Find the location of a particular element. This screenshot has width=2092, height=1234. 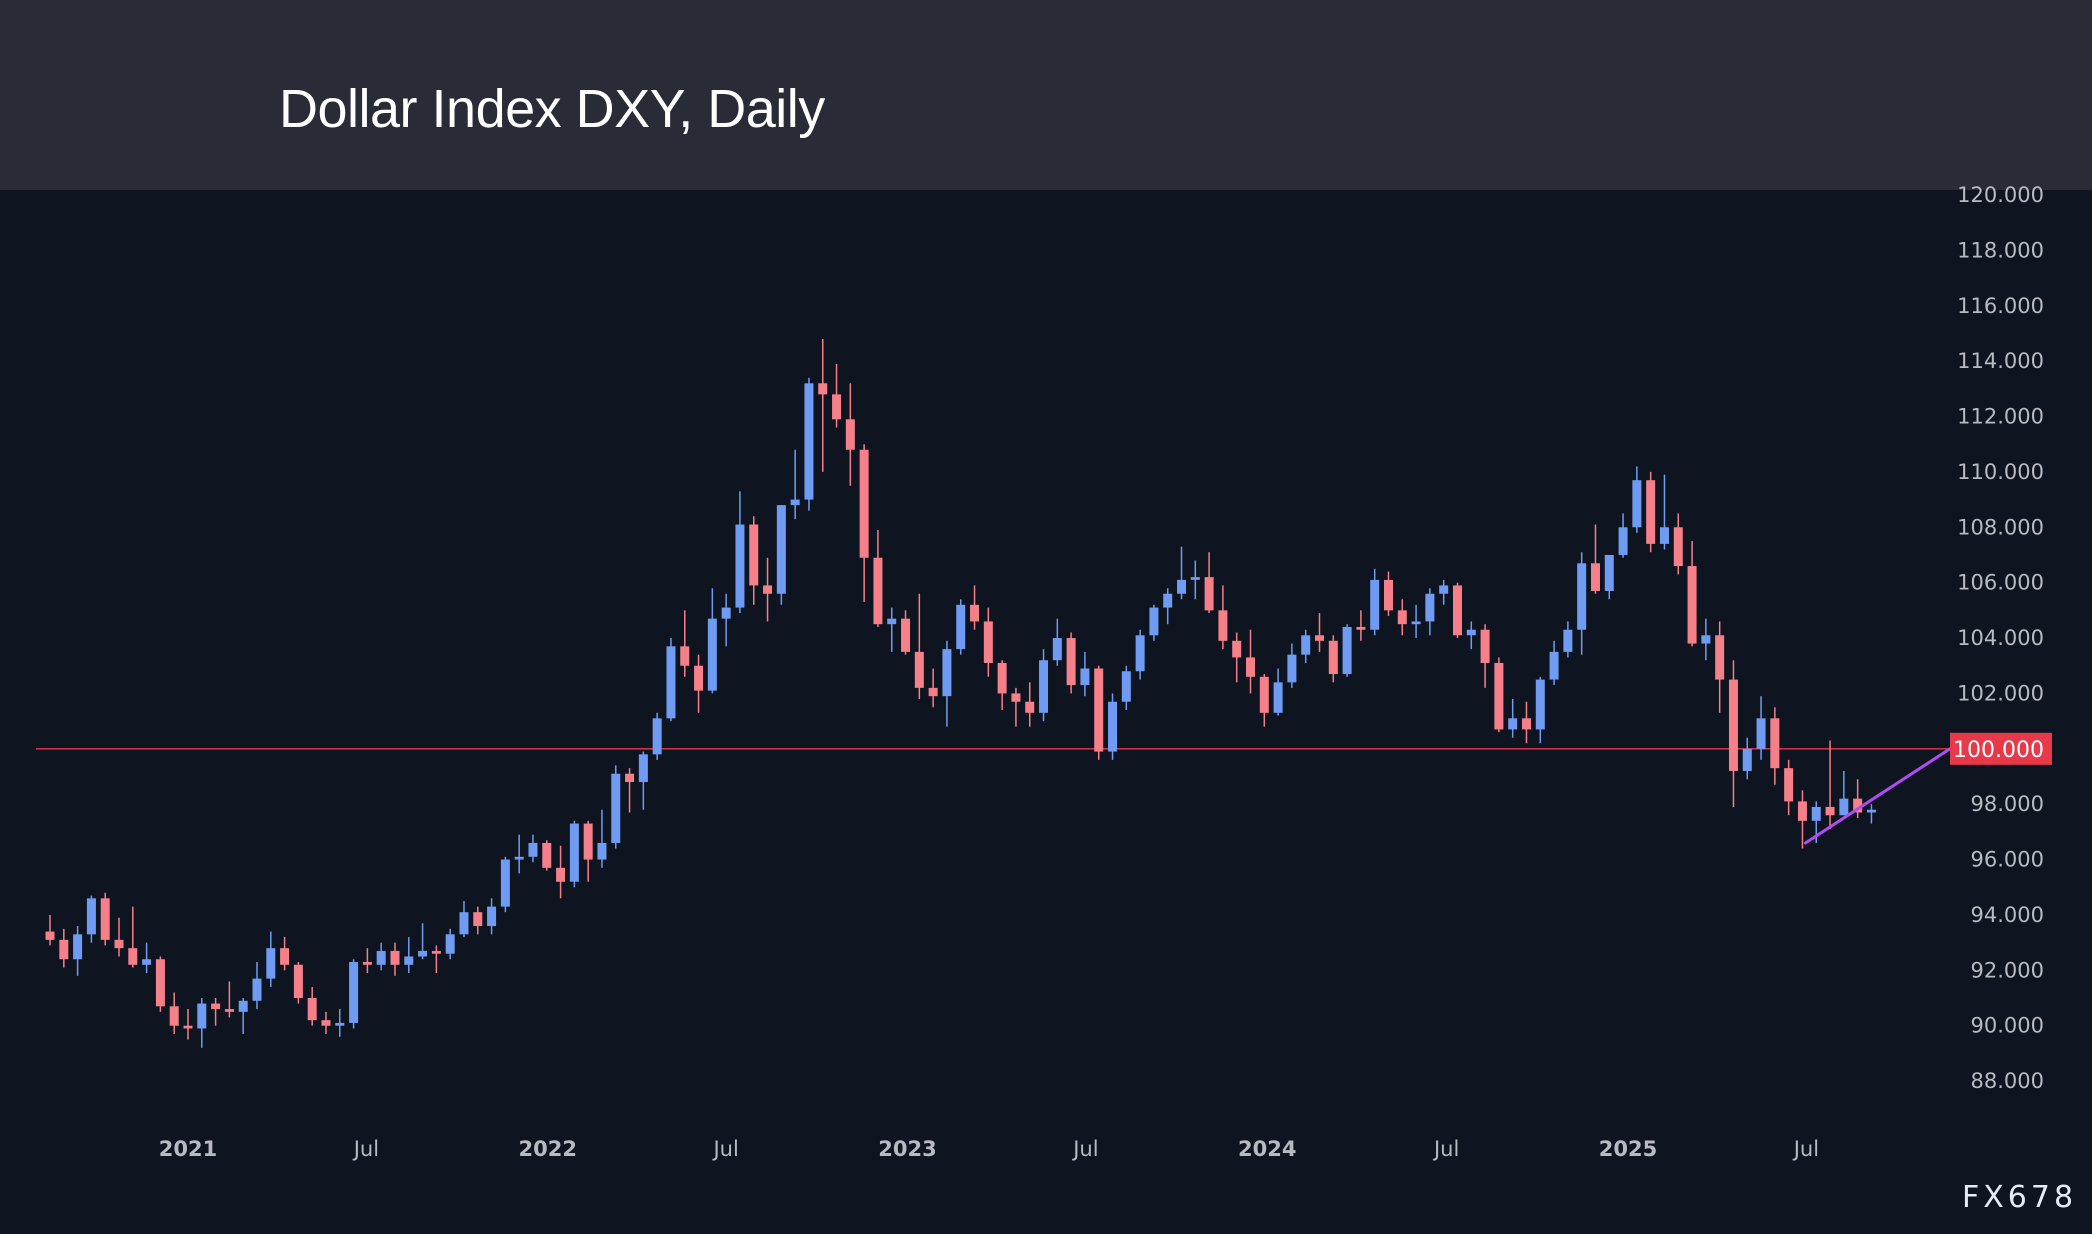

y-tick-label: 114.000 is located at coordinates (2000, 361).